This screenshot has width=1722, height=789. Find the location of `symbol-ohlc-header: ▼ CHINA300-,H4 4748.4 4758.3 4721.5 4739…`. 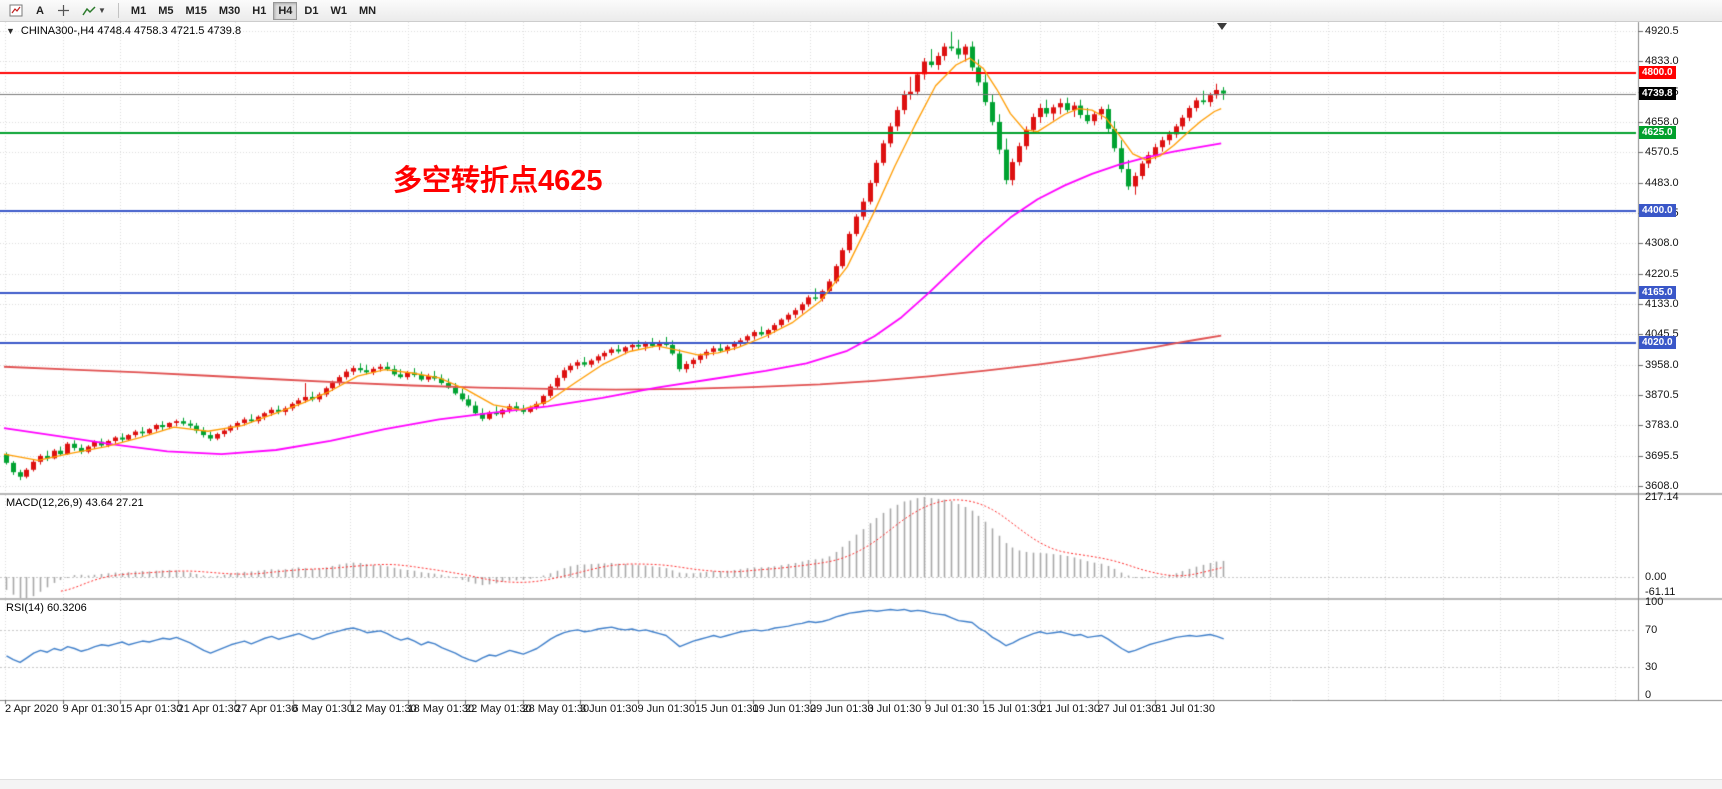

symbol-ohlc-header: ▼ CHINA300-,H4 4748.4 4758.3 4721.5 4739… is located at coordinates (123, 31).